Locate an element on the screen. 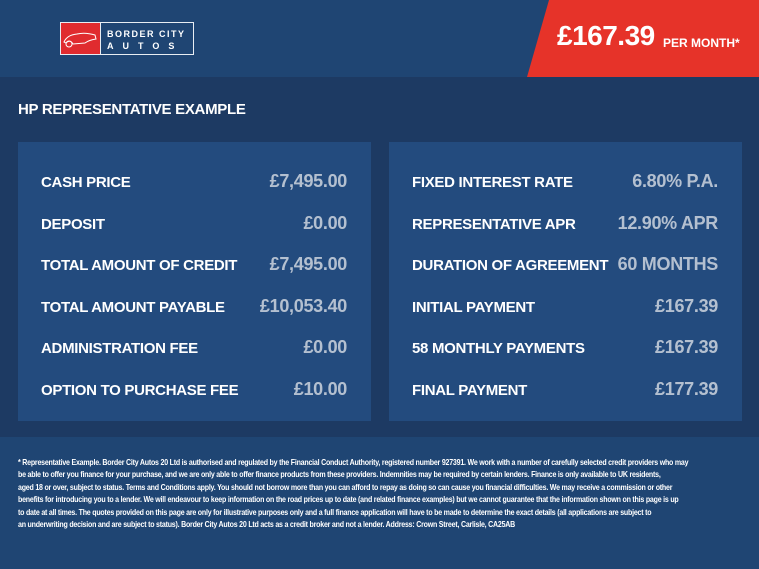 This screenshot has width=759, height=569. finance-row: REPRESENTATIVE APR 12.90% APR is located at coordinates (565, 233).